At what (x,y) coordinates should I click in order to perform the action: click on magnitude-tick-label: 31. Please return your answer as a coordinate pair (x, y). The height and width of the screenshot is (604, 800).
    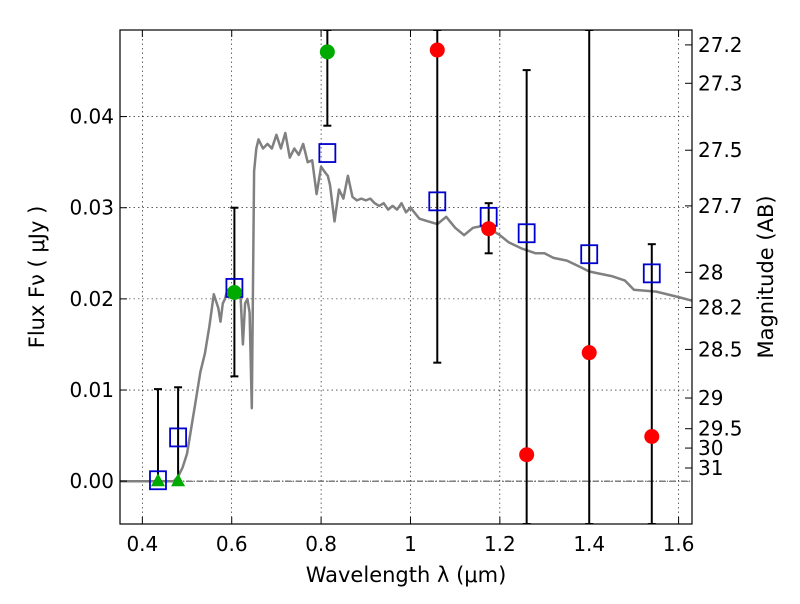
    Looking at the image, I should click on (710, 468).